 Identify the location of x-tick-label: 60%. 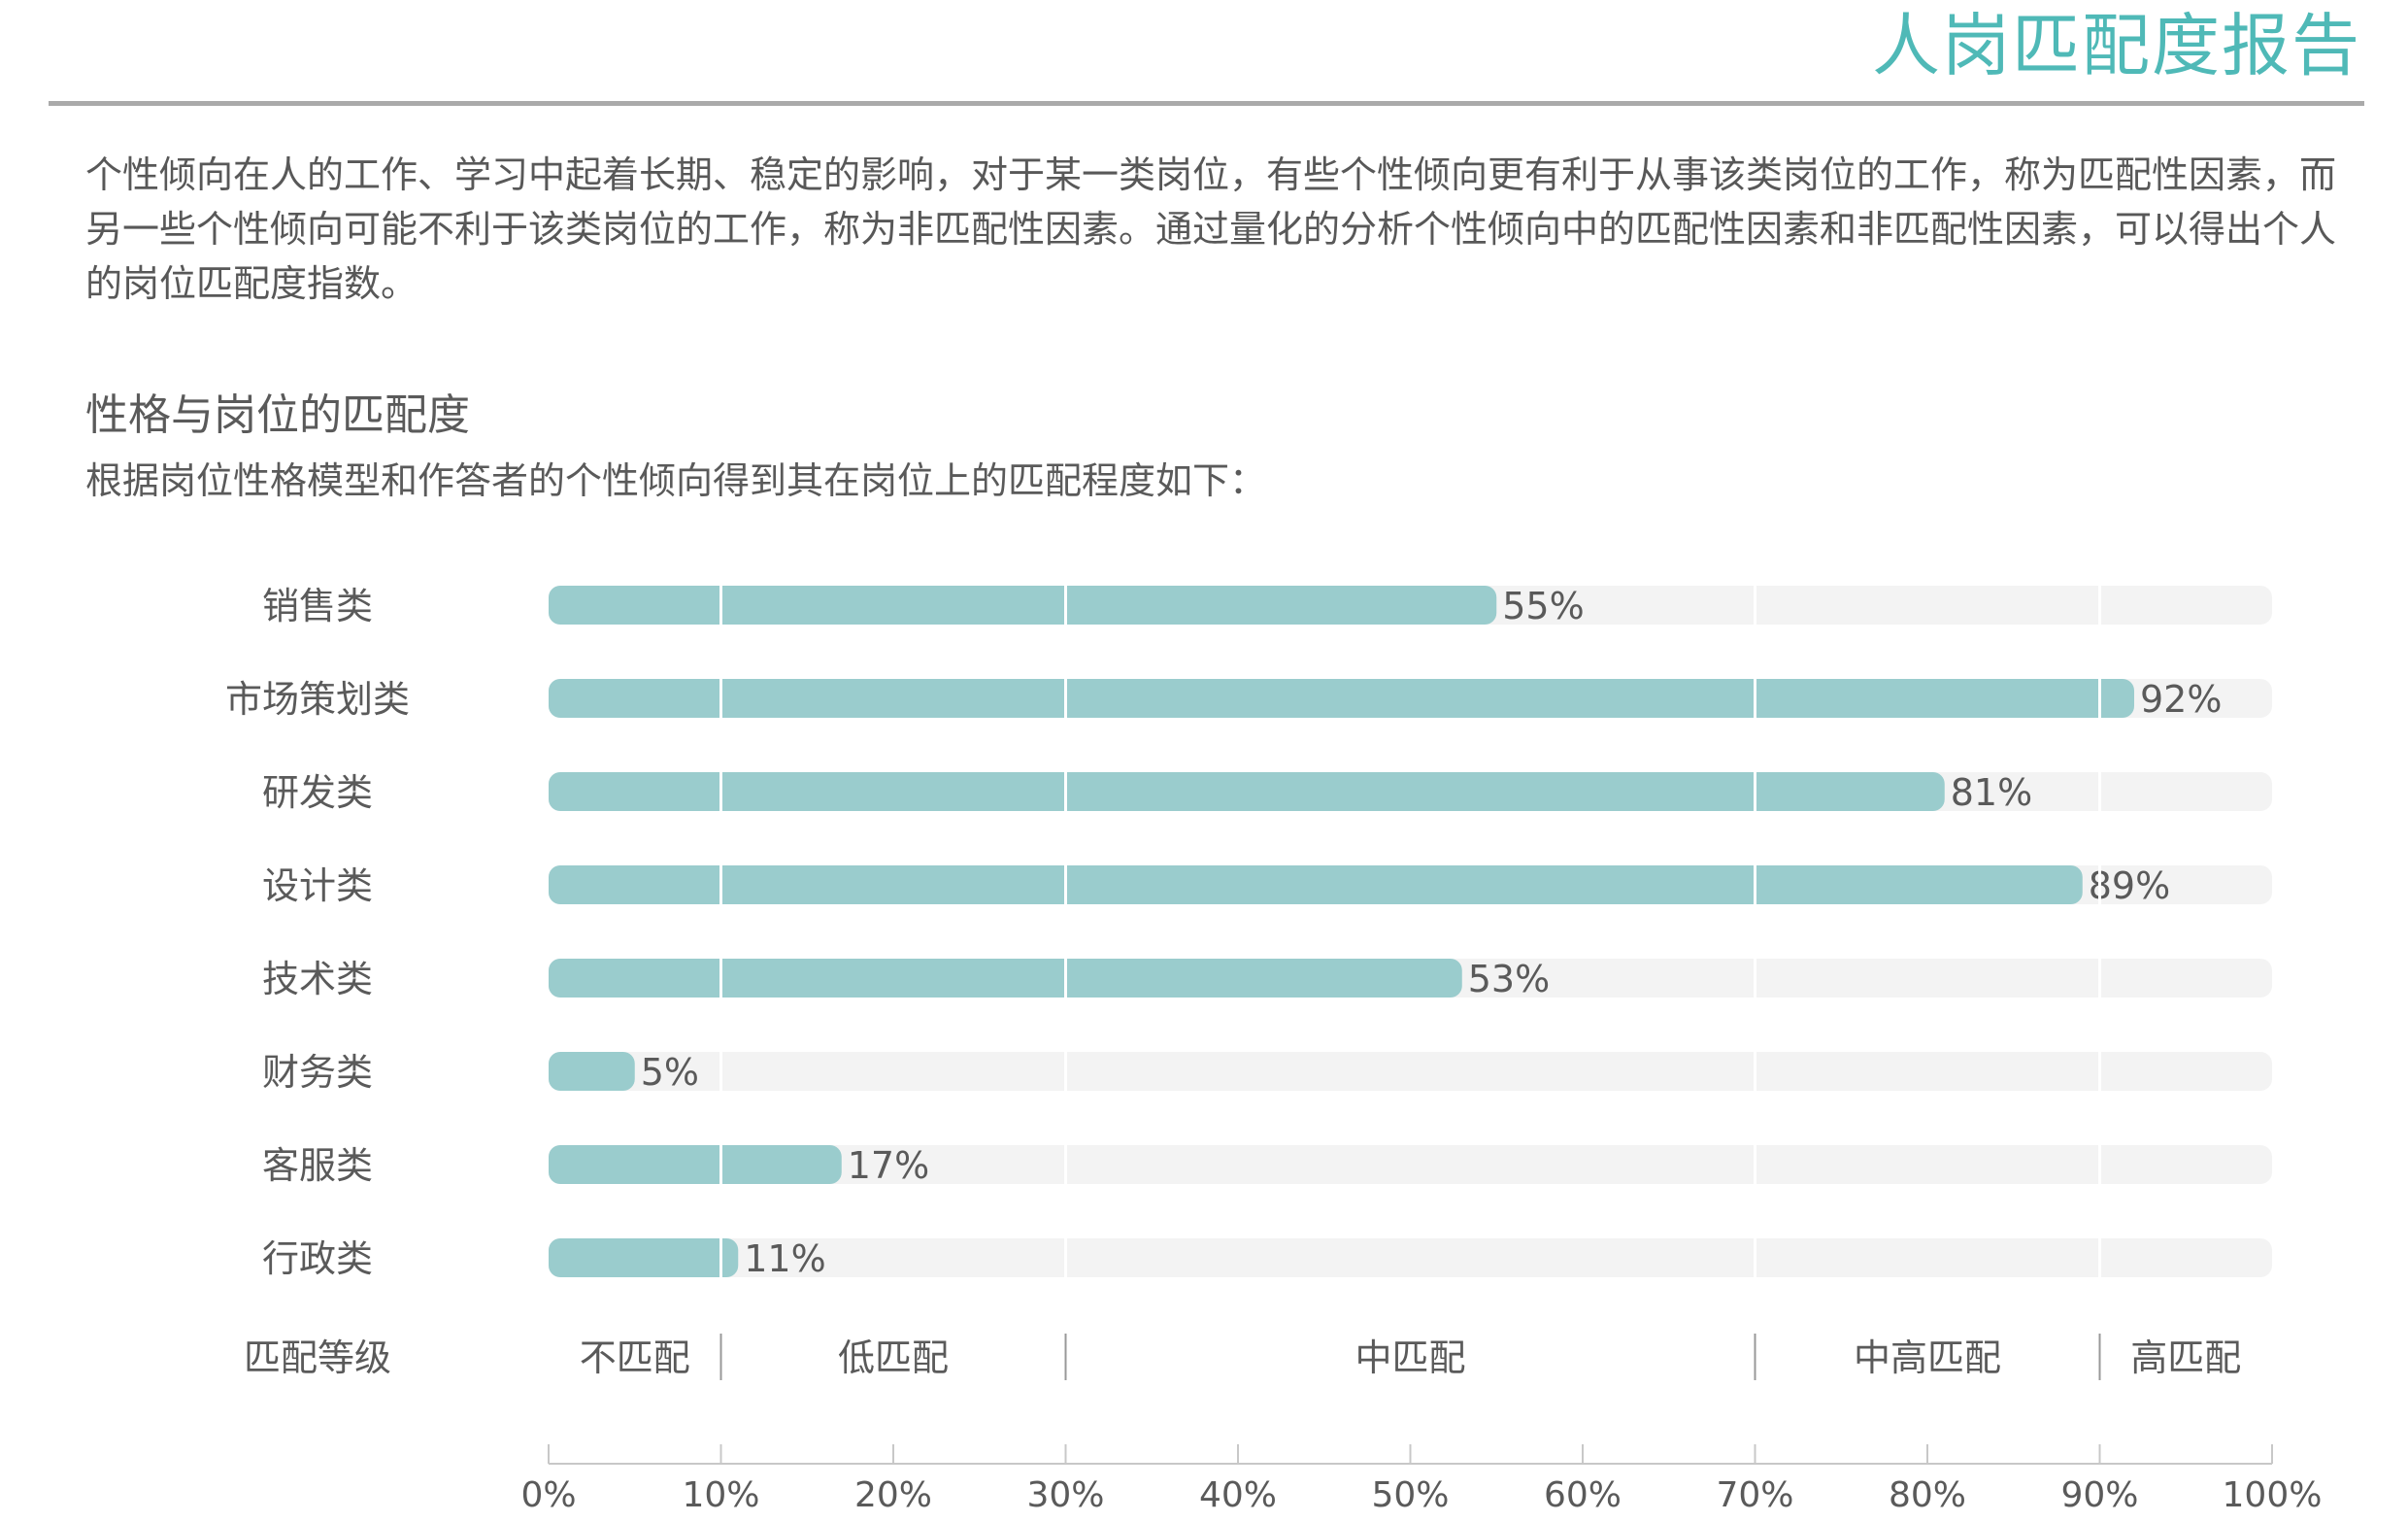
(1583, 1495).